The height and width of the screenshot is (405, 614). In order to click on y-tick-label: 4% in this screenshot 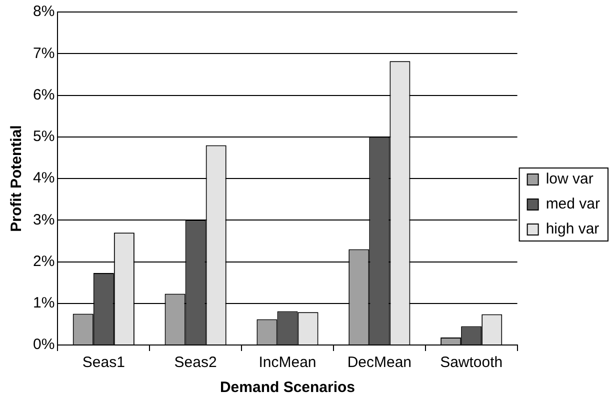, I will do `click(43, 178)`.